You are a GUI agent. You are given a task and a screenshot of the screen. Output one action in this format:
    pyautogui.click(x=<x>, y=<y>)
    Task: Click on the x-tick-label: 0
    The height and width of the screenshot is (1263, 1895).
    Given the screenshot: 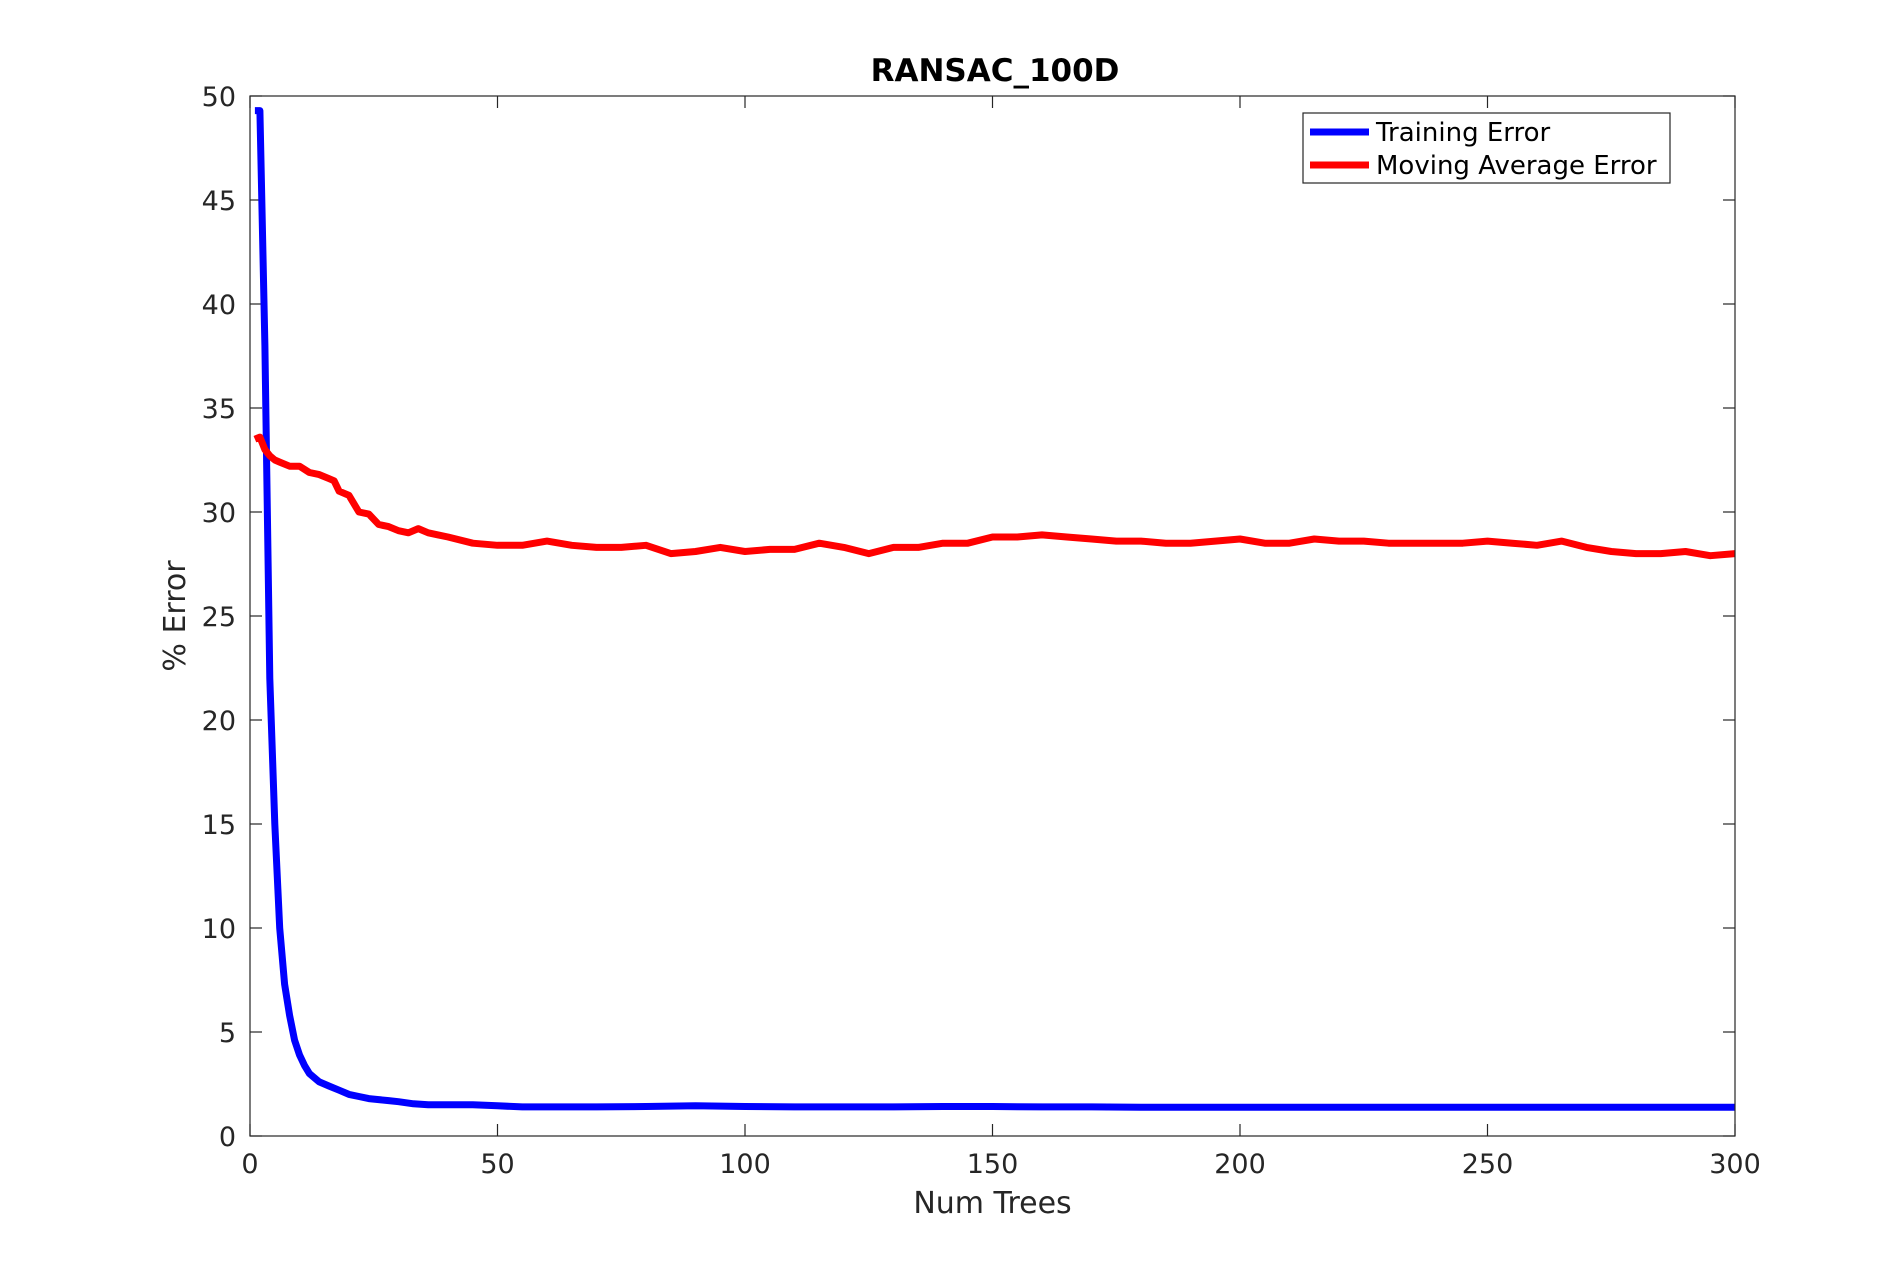 What is the action you would take?
    pyautogui.click(x=249, y=1164)
    